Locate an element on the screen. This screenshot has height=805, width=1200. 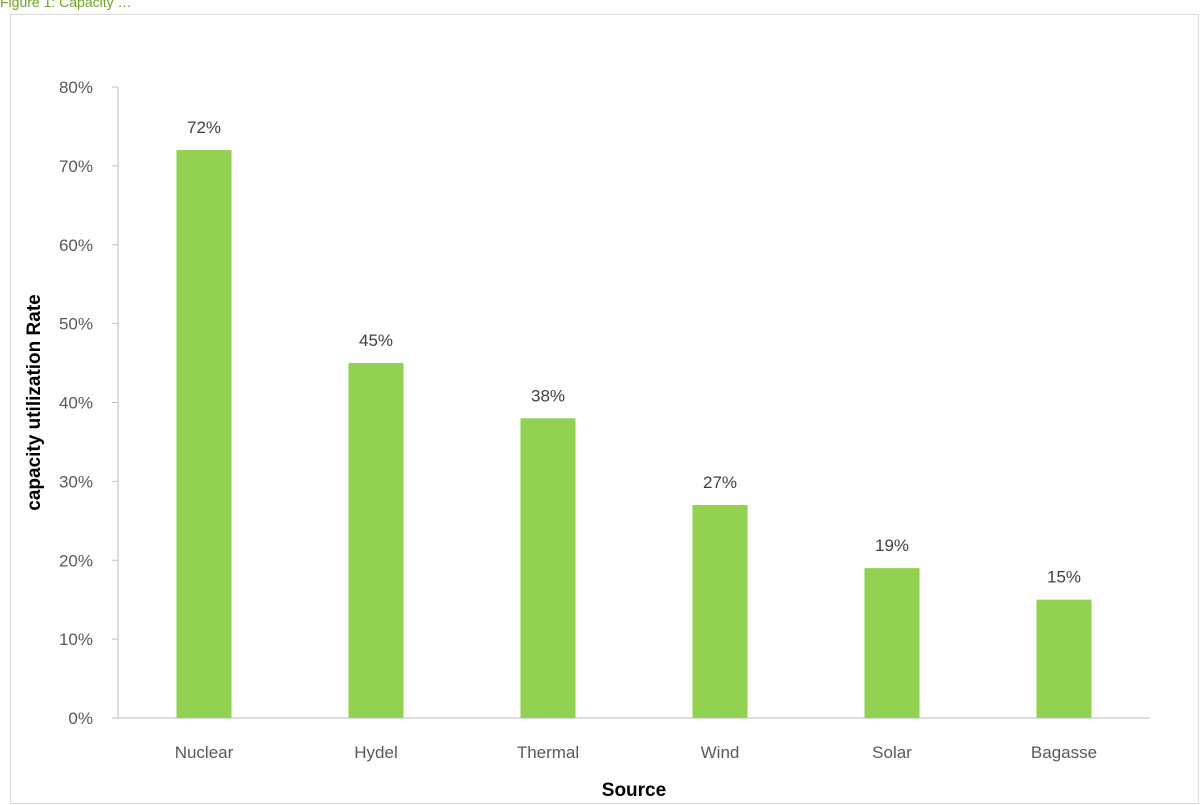
x-tick-label: Wind is located at coordinates (720, 752).